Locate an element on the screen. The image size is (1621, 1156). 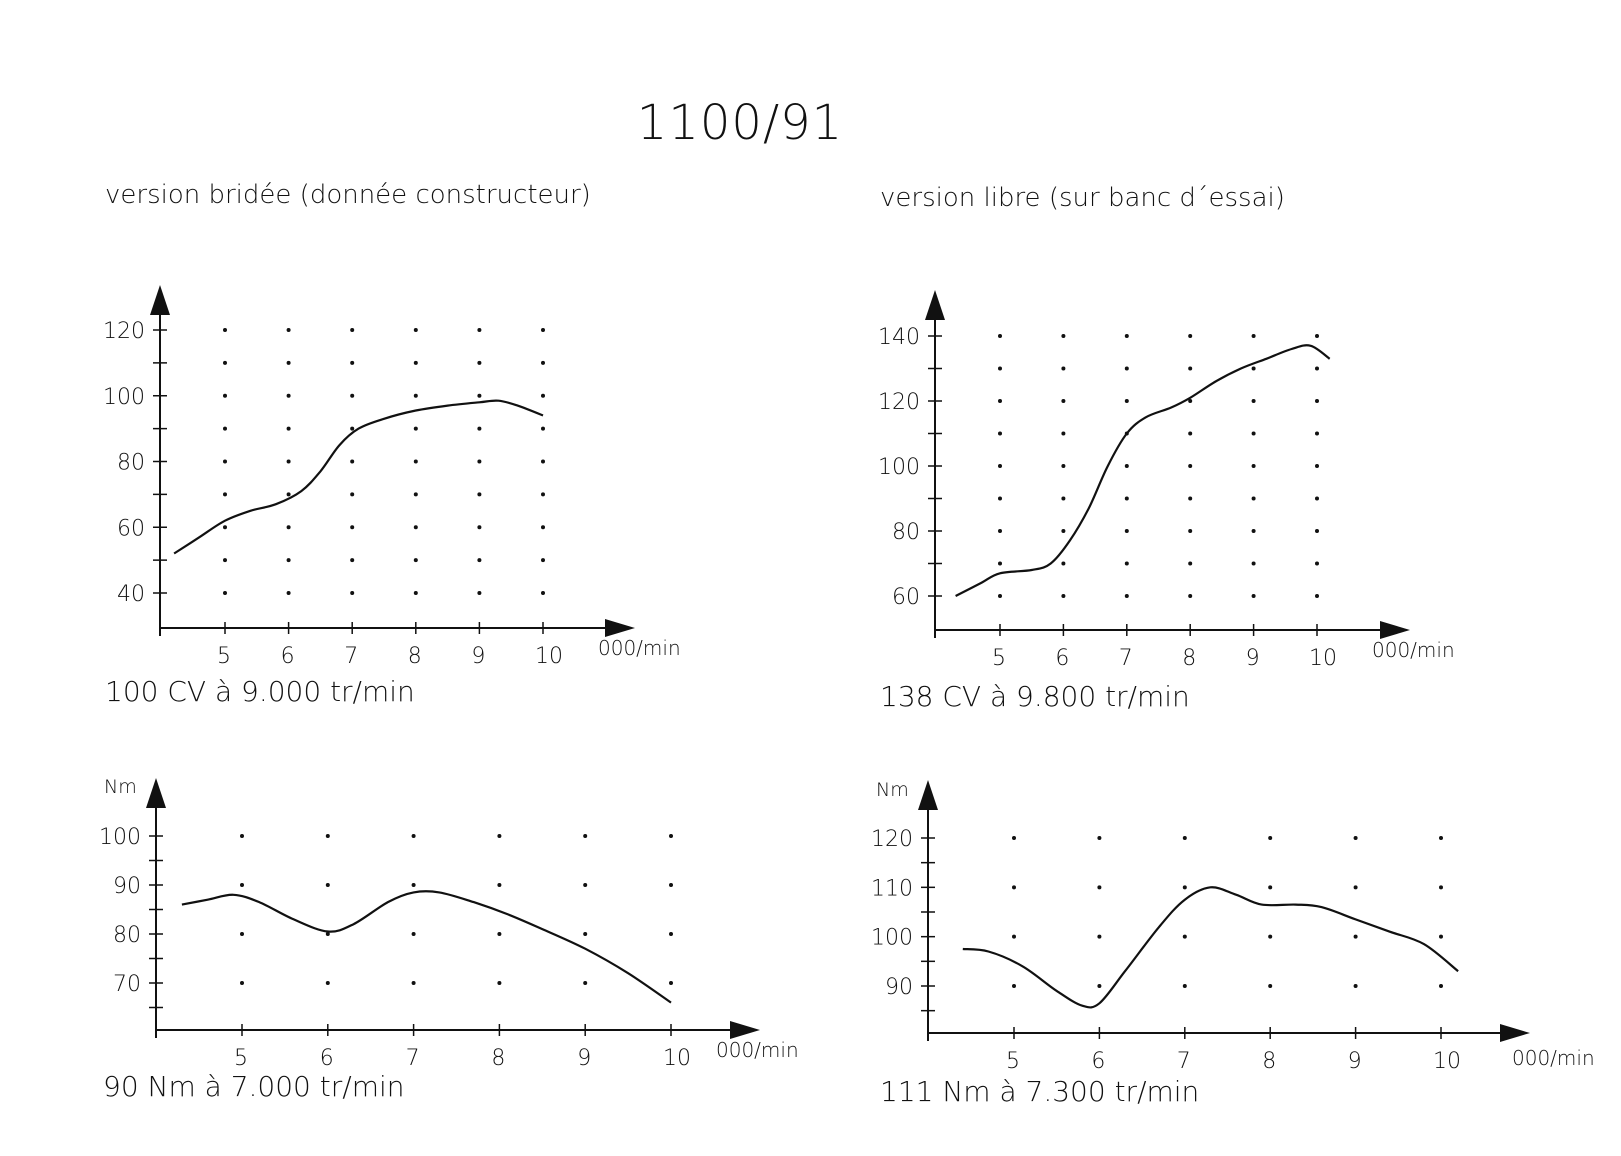
chart-3-series-line is located at coordinates (426, 947).